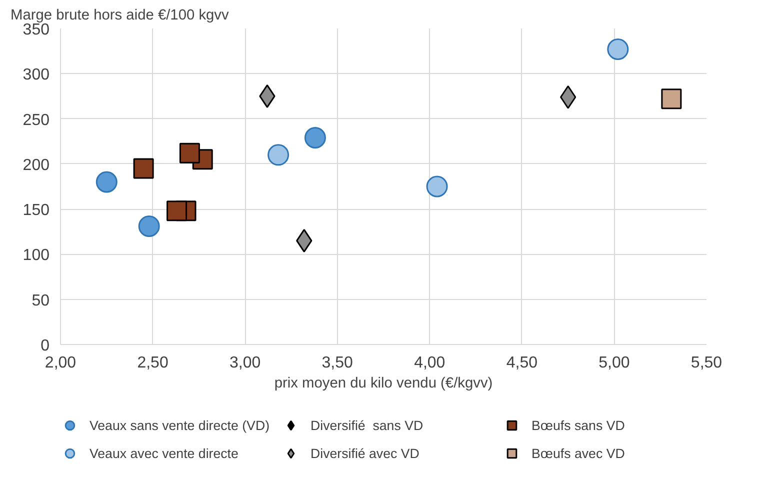  What do you see at coordinates (36, 255) in the screenshot?
I see `y-tick-label: 100` at bounding box center [36, 255].